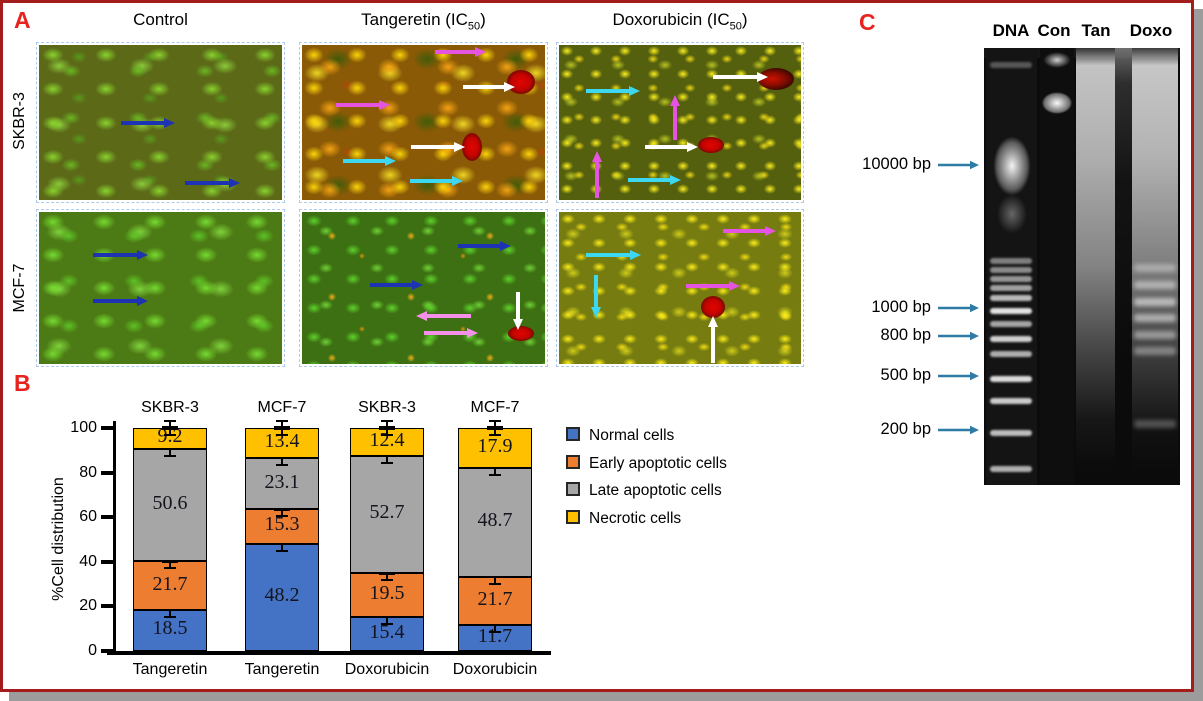 This screenshot has width=1203, height=701. I want to click on bar-value-label: 11.7, so click(495, 635).